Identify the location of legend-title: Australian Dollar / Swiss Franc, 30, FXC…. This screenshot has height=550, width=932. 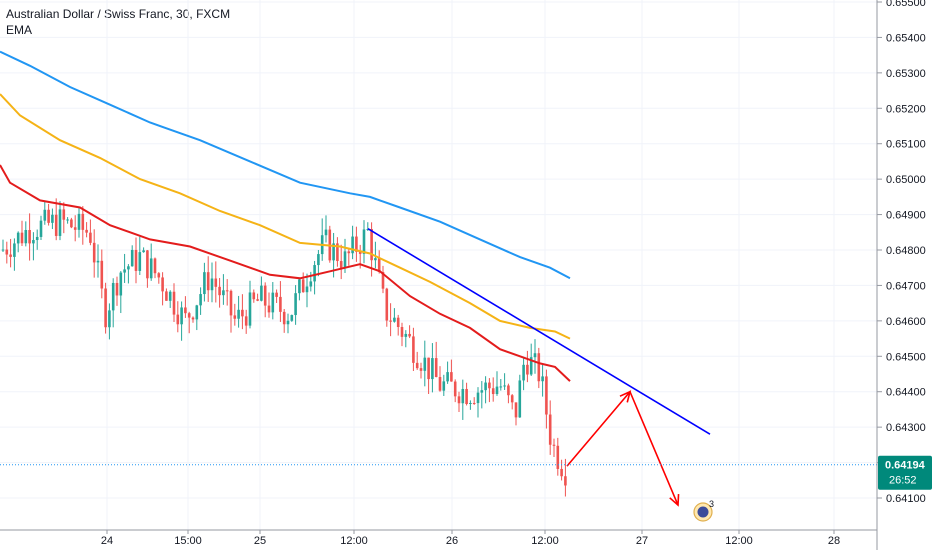
(118, 14).